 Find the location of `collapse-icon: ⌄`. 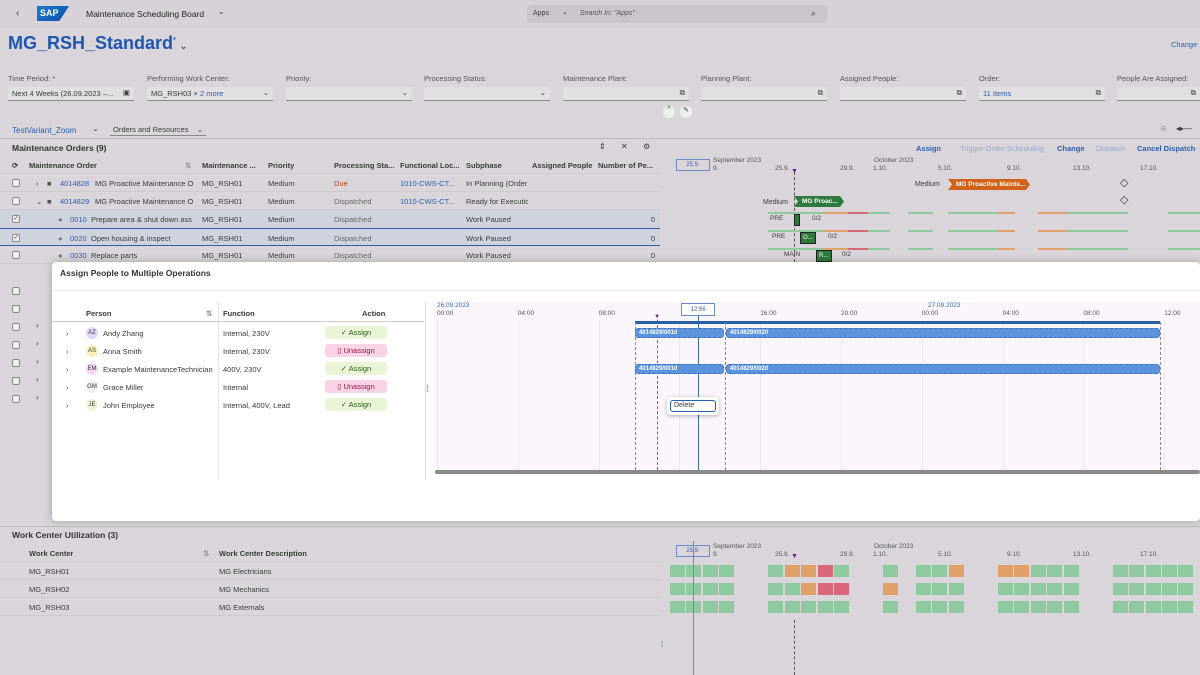

collapse-icon: ⌄ is located at coordinates (39, 201).